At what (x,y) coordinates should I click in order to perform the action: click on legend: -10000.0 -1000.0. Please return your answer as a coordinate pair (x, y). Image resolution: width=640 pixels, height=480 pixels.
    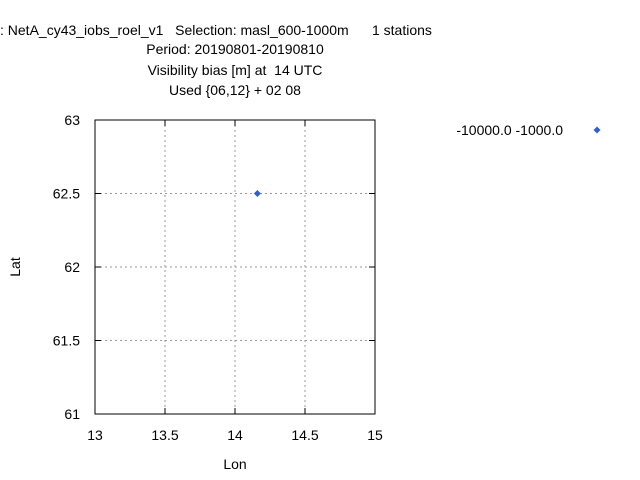
    Looking at the image, I should click on (528, 130).